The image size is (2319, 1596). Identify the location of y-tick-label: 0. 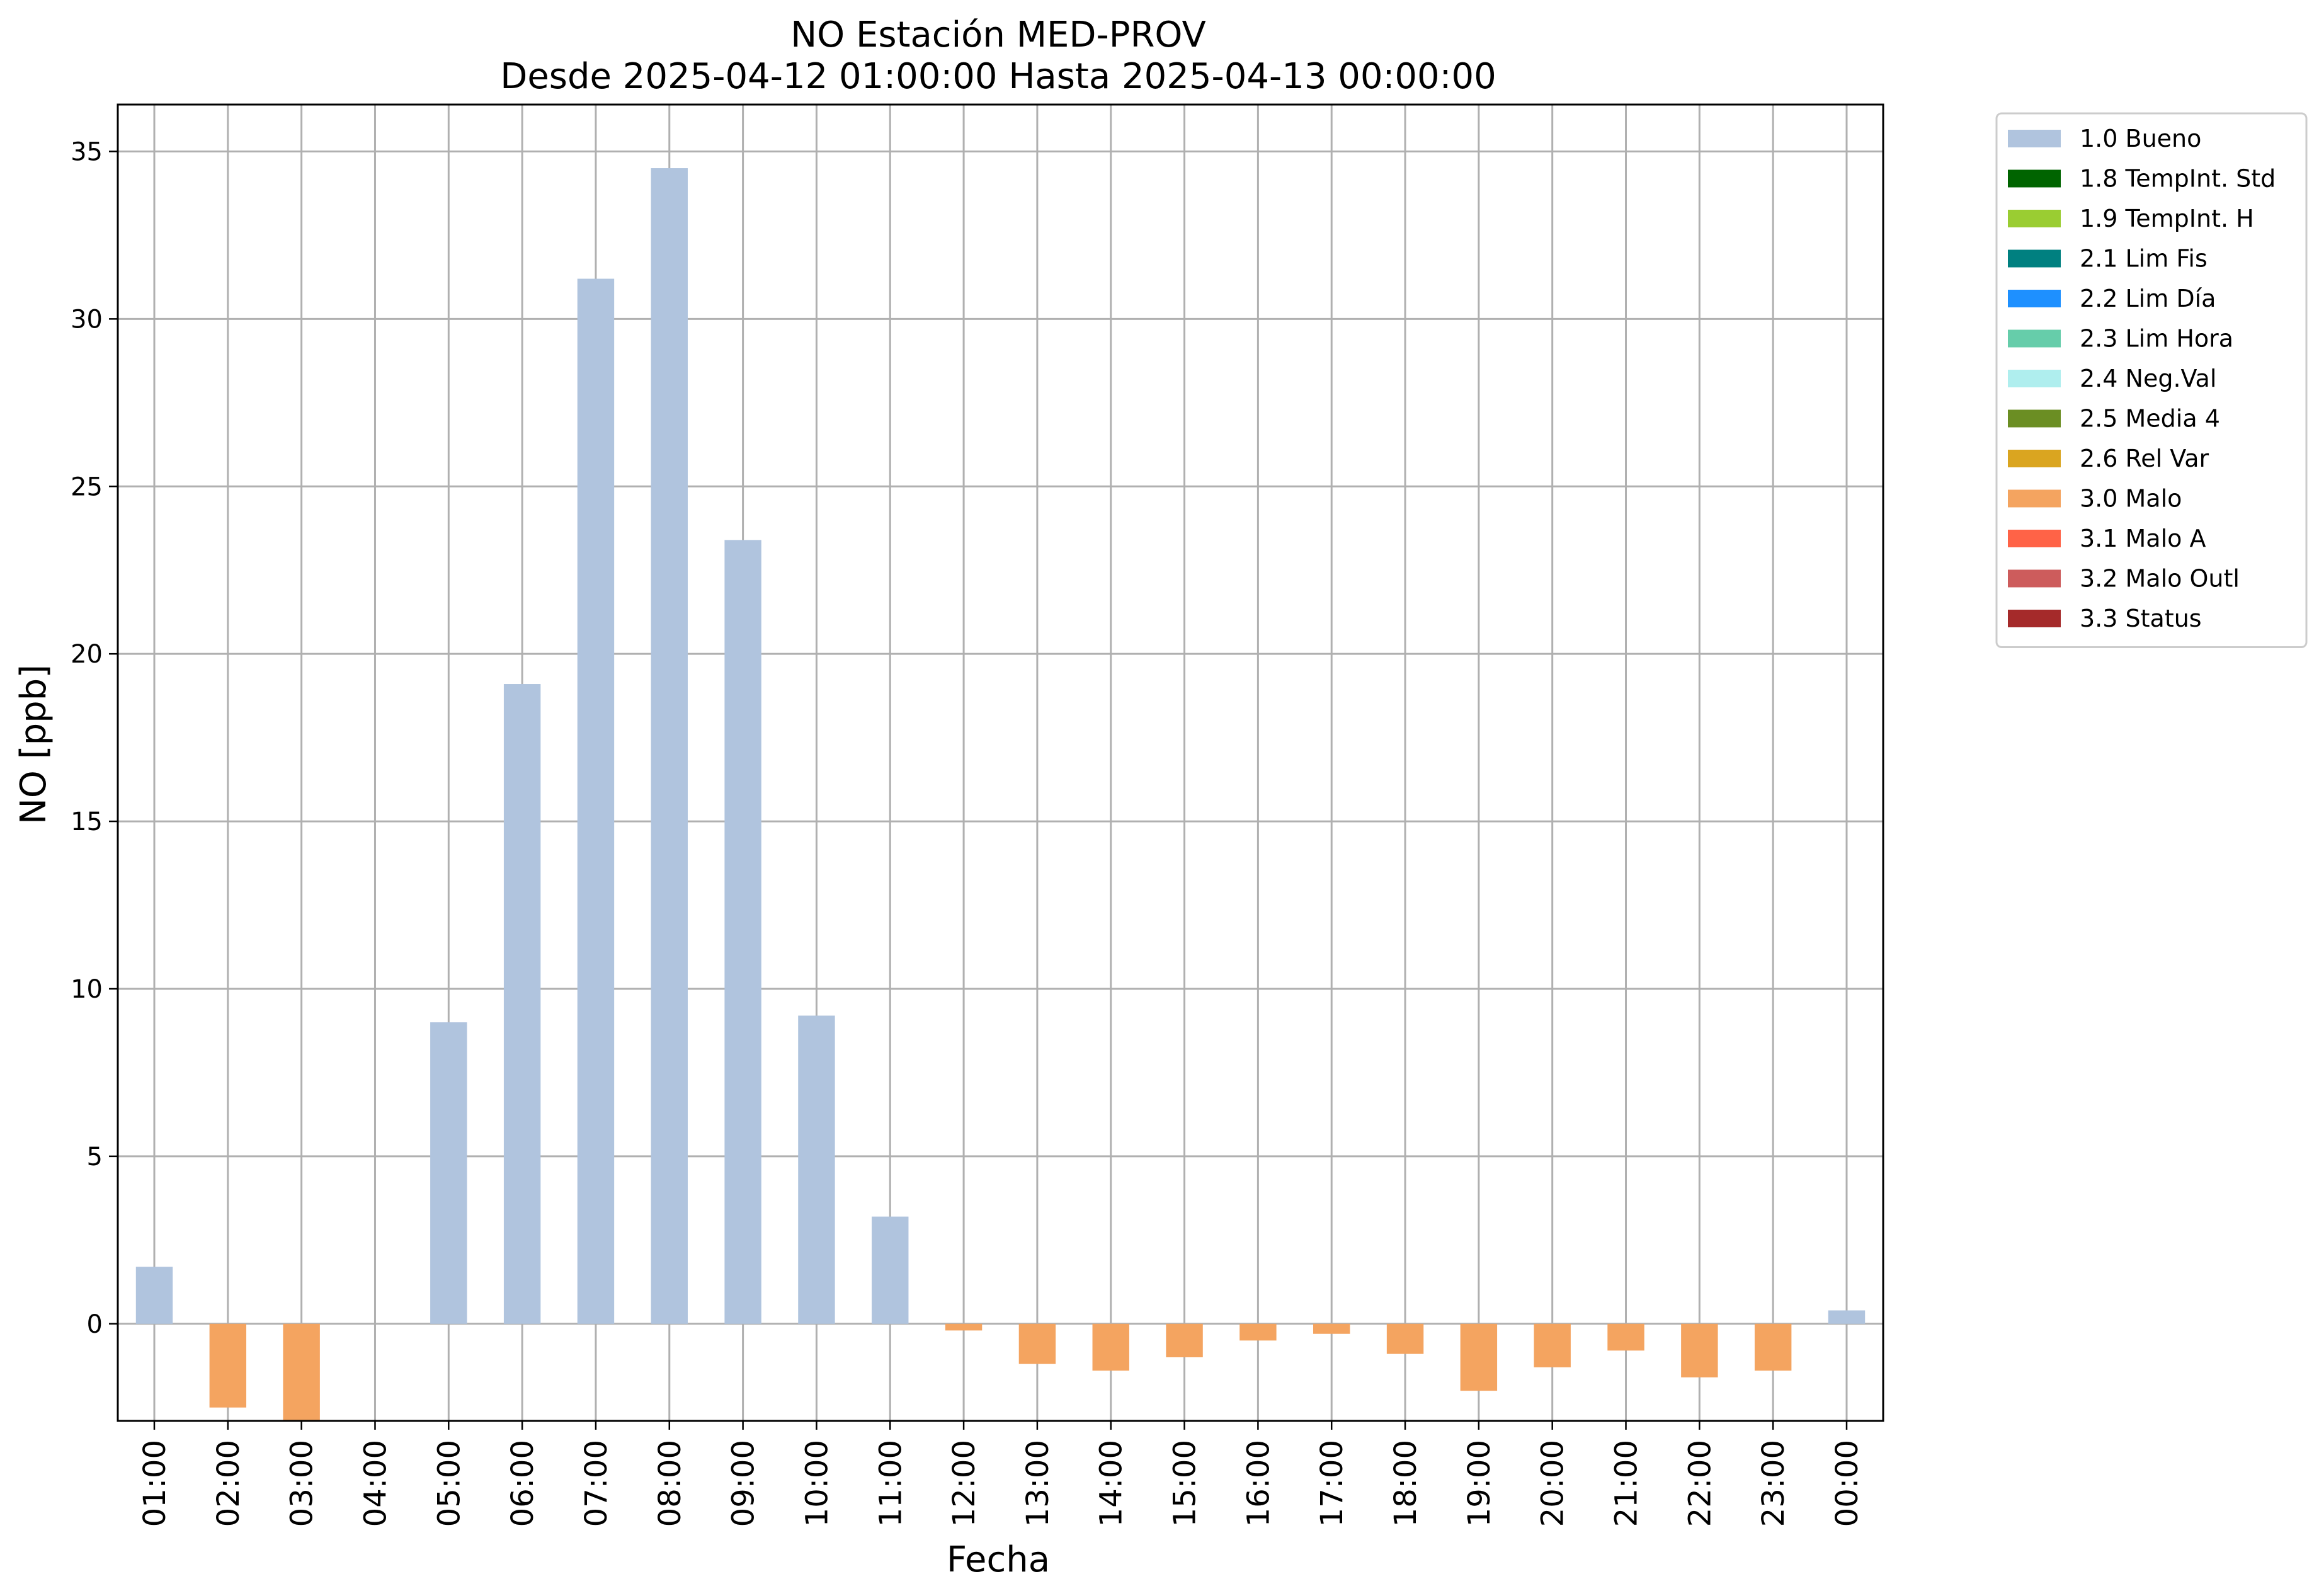
(95, 1324).